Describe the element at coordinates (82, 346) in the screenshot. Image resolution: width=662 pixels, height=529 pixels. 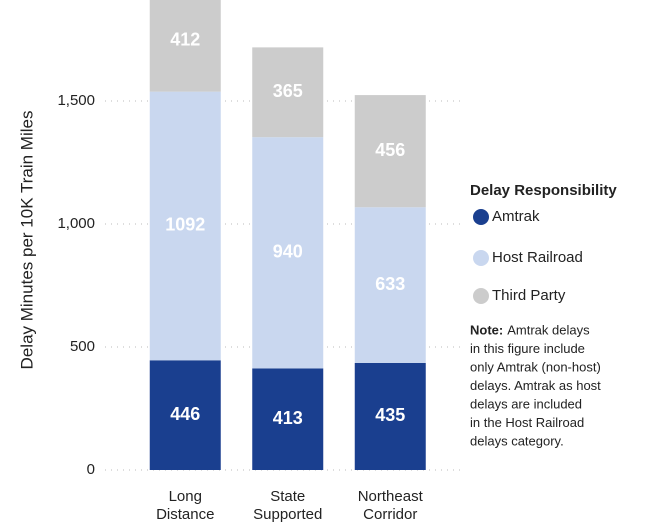
I see `y-tick-label: 500` at that location.